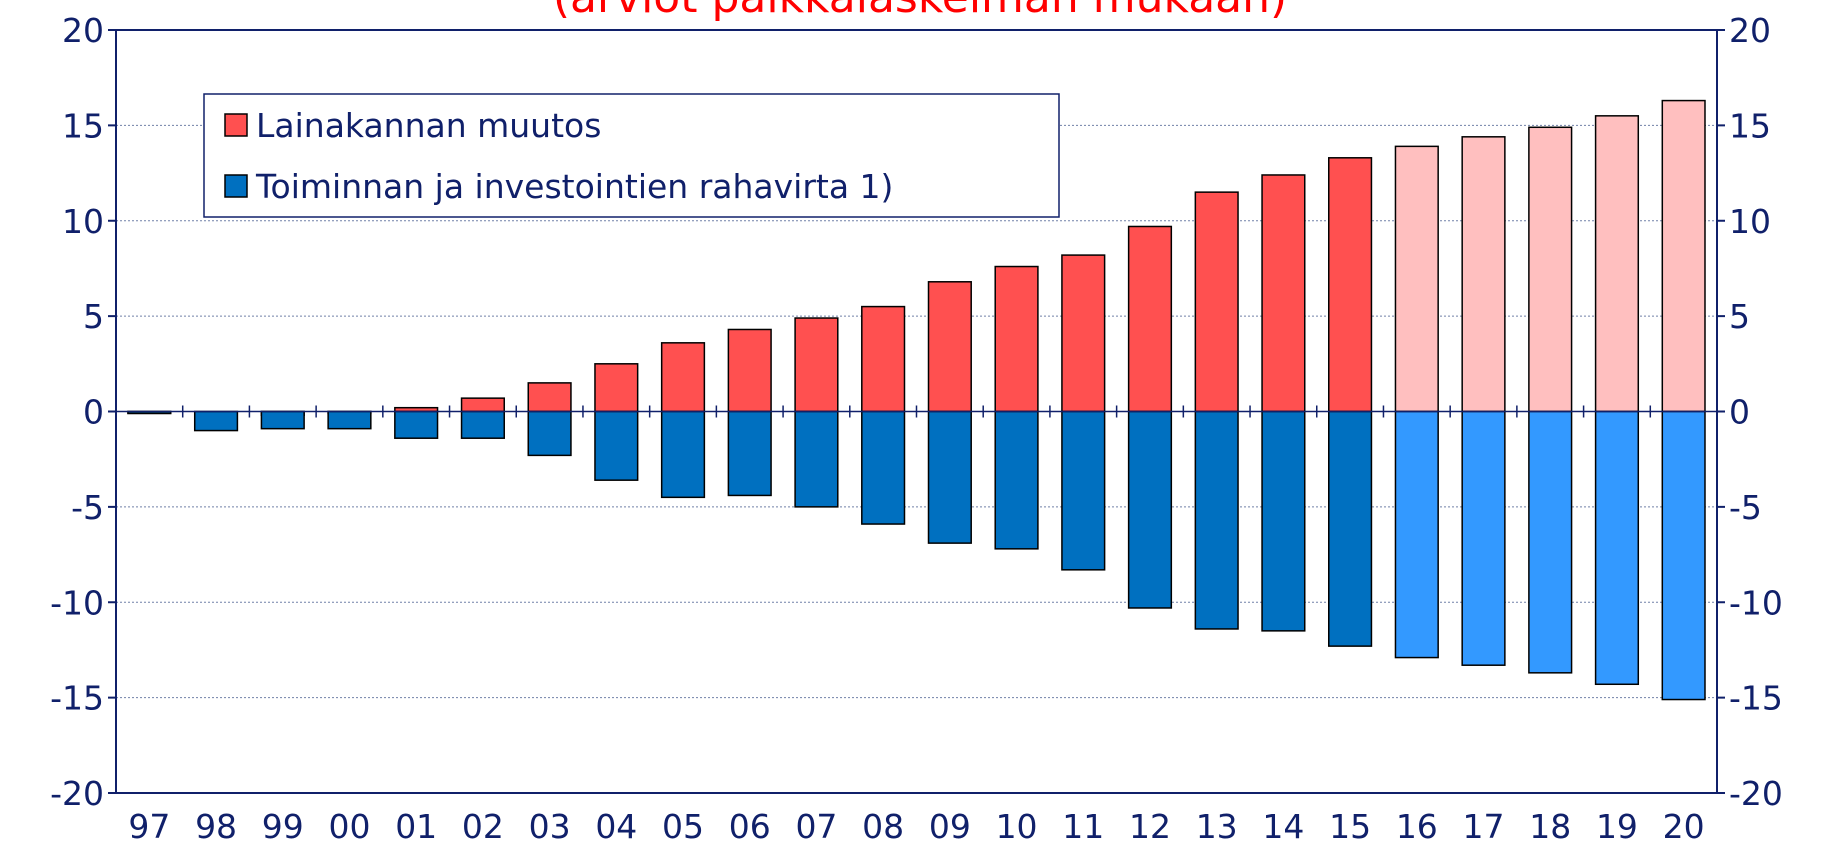 This screenshot has height=855, width=1825. Describe the element at coordinates (631, 155) in the screenshot. I see `legend-box` at that location.